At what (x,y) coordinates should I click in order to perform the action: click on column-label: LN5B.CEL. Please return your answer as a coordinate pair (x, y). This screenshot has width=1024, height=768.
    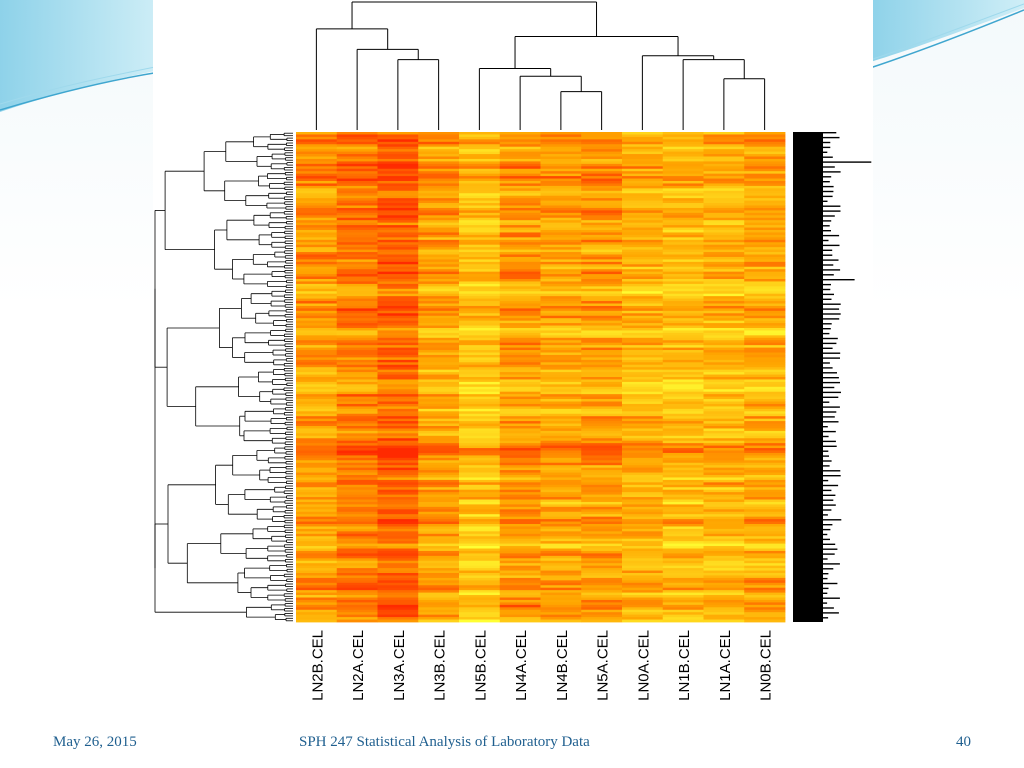
    Looking at the image, I should click on (480, 665).